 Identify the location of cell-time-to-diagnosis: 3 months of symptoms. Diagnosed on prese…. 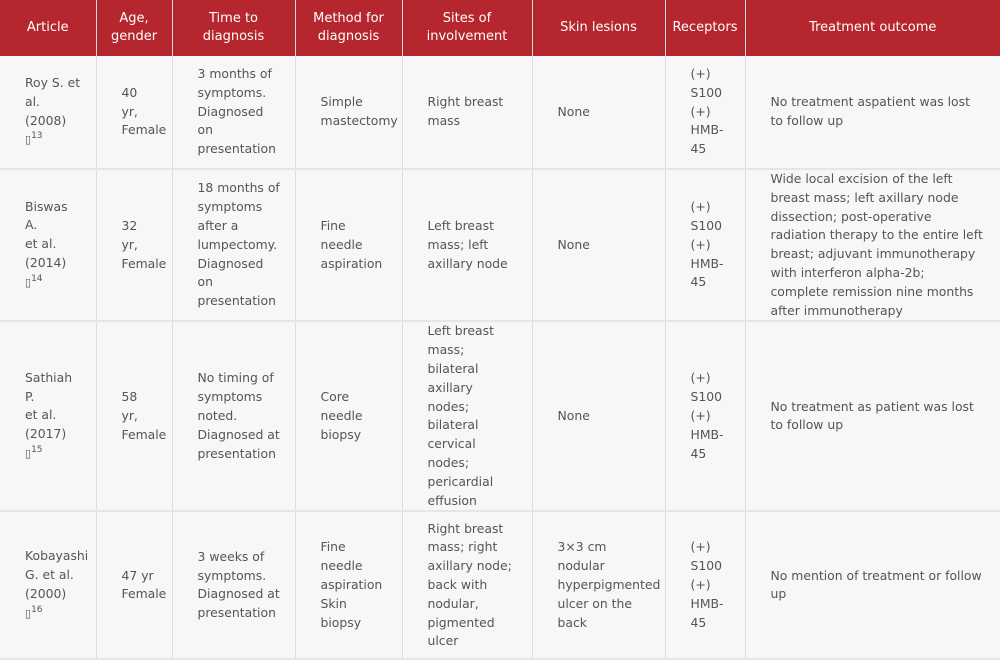
(234, 113).